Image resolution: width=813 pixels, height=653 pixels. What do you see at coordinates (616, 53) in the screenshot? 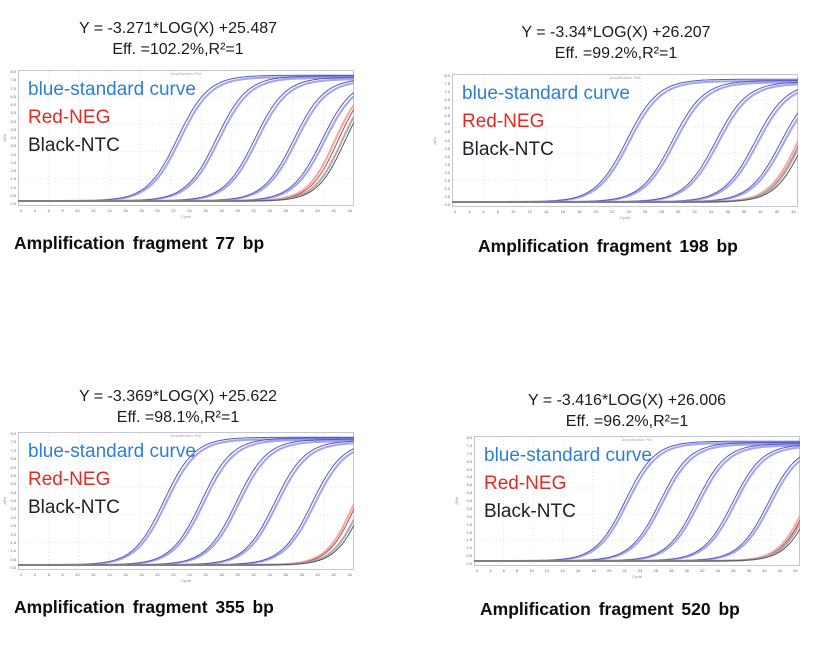
I see `efficiency-text: Eff. =99.2%,R²=1` at bounding box center [616, 53].